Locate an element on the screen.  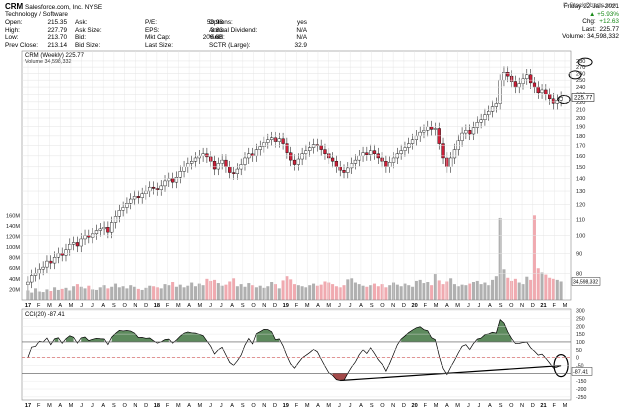
price-tick-label: 220 is located at coordinates (580, 103).